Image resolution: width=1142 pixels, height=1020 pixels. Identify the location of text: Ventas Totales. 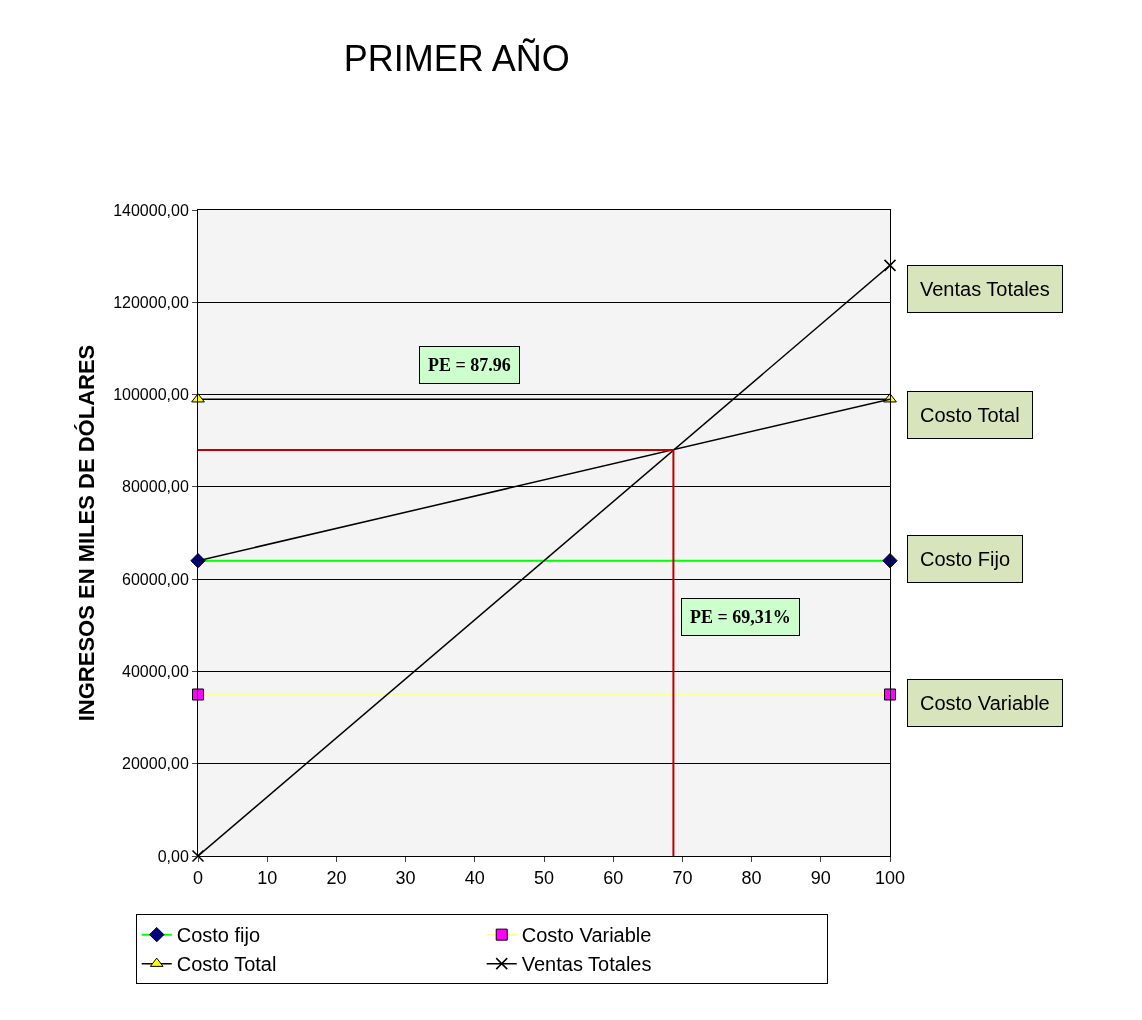
(985, 289).